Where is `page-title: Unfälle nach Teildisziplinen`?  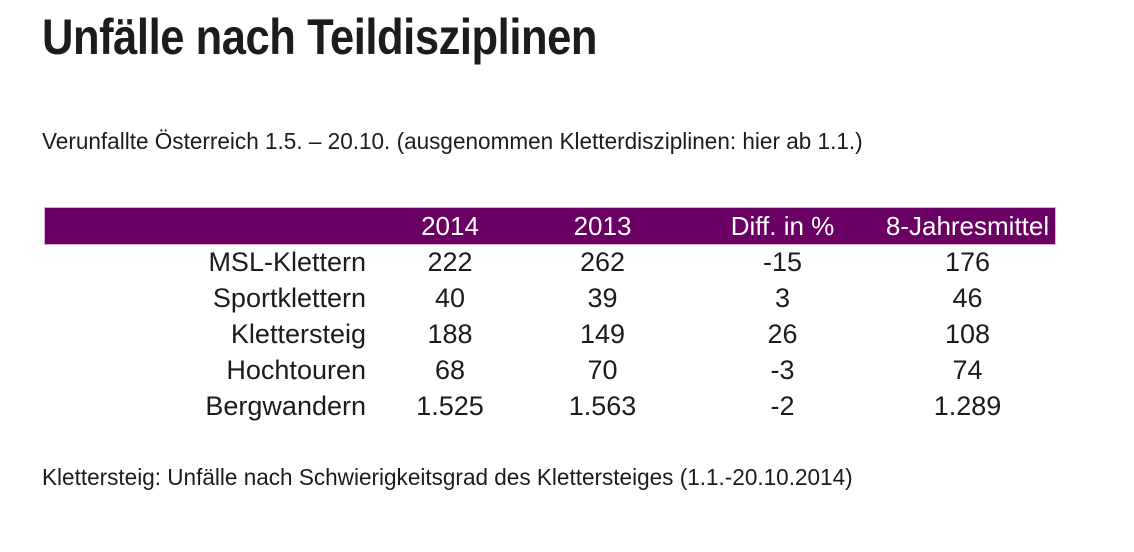 page-title: Unfälle nach Teildisziplinen is located at coordinates (320, 37).